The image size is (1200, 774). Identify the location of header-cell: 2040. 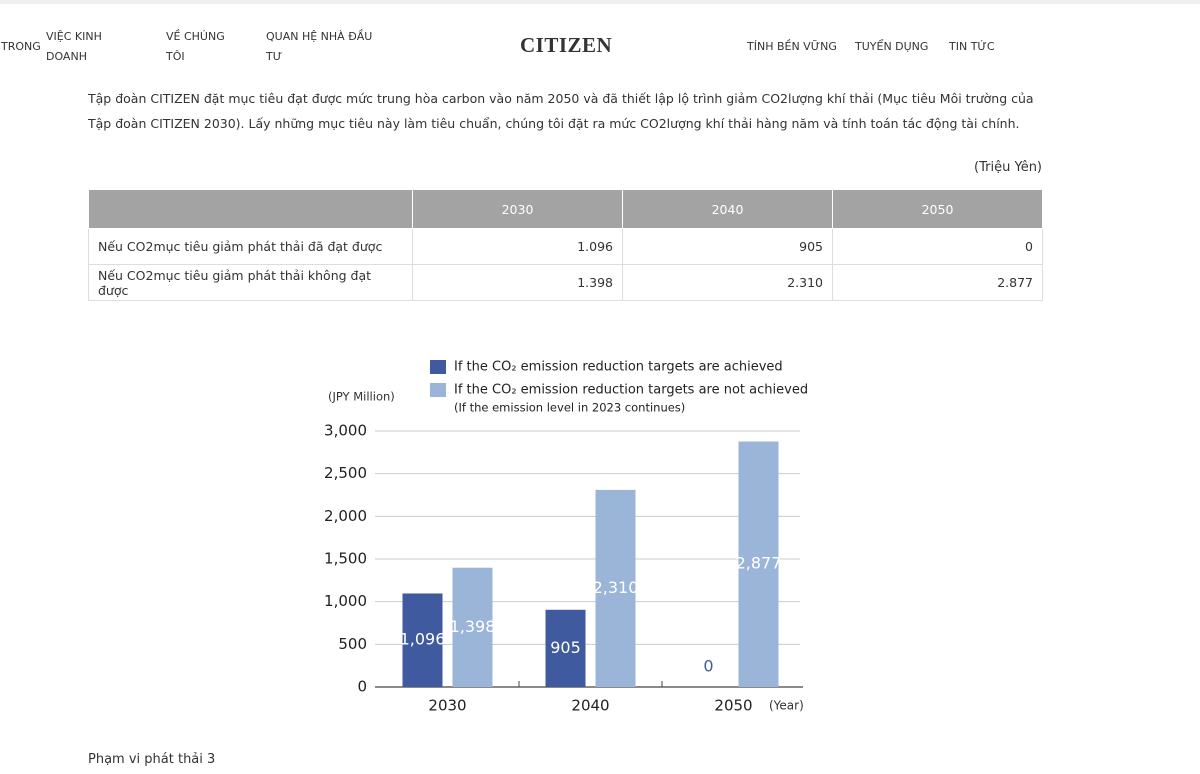
(727, 209).